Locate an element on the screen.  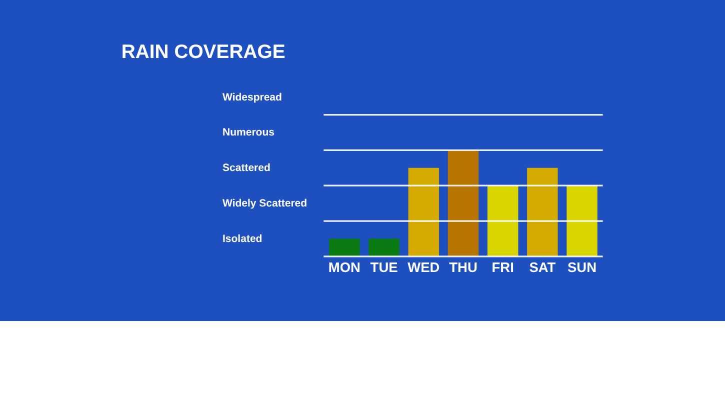
x-tick-label: WED is located at coordinates (424, 268).